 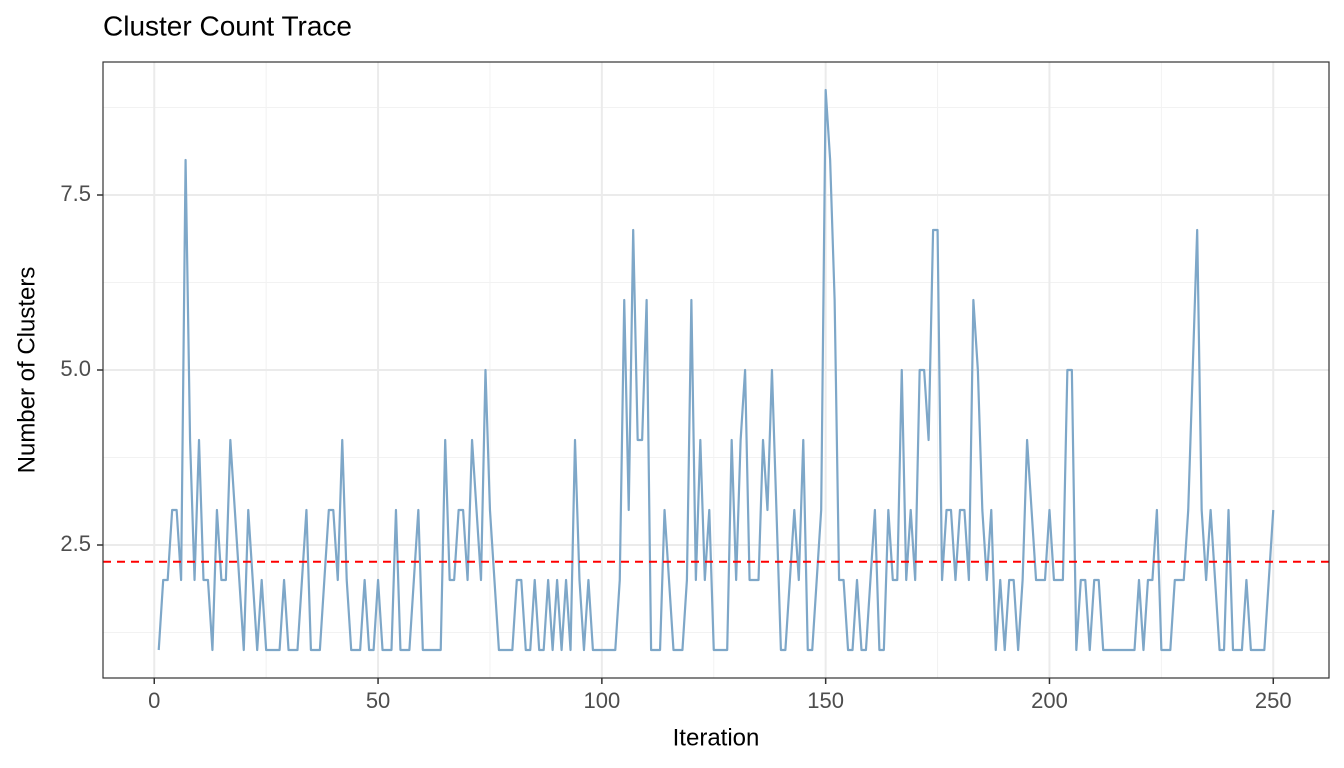 I want to click on y-tick-label: 5.0, so click(x=75, y=368).